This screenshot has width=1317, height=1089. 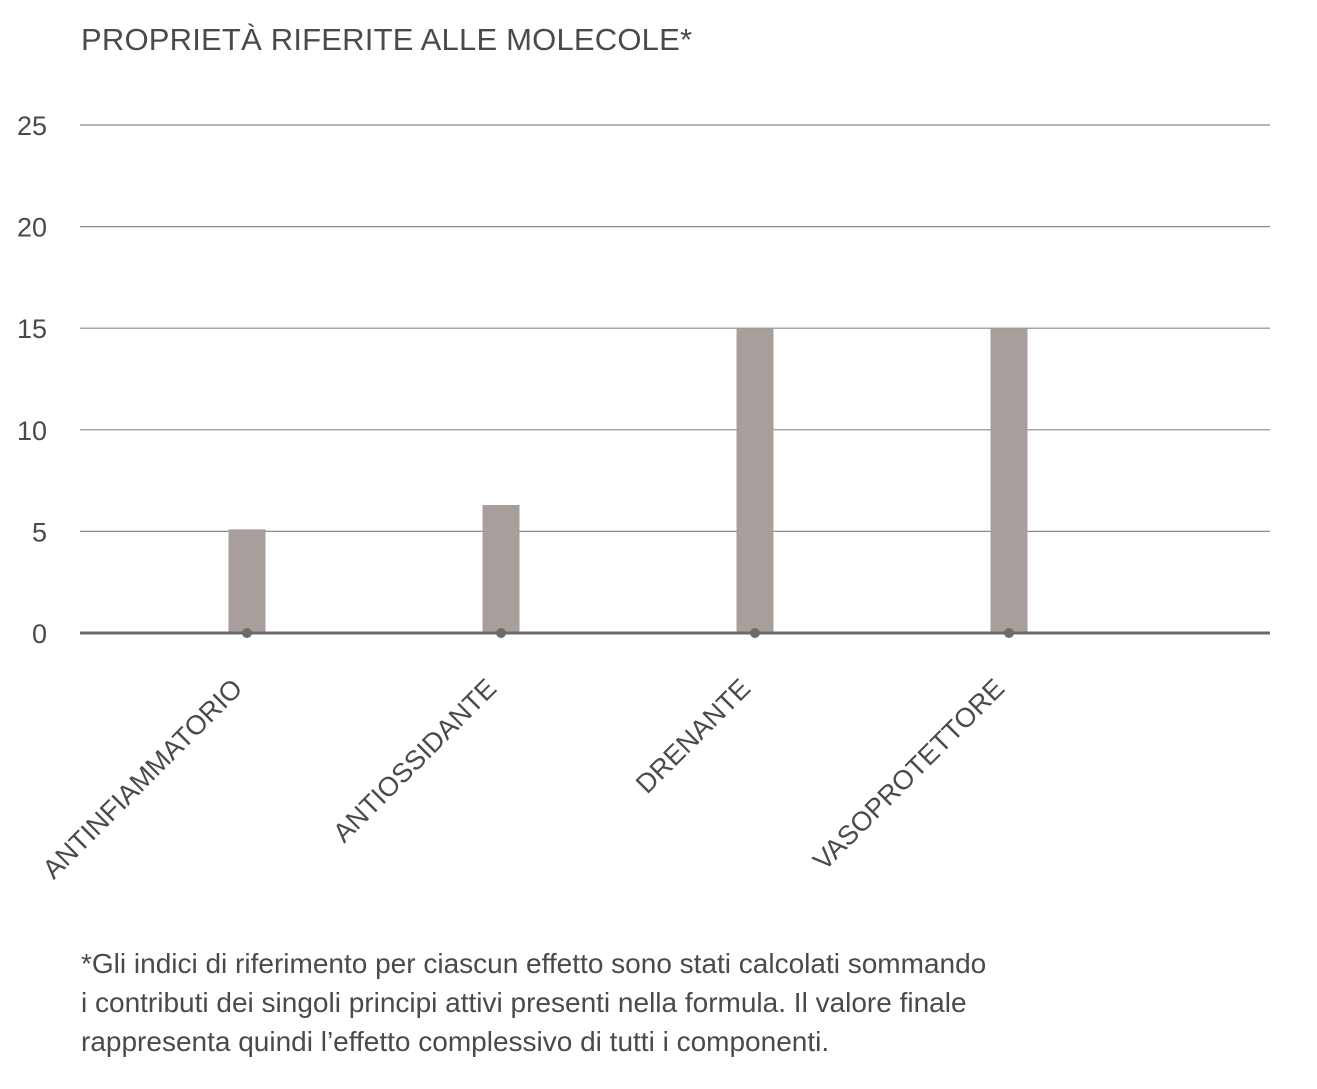 What do you see at coordinates (32, 329) in the screenshot?
I see `y-tick-label: 15` at bounding box center [32, 329].